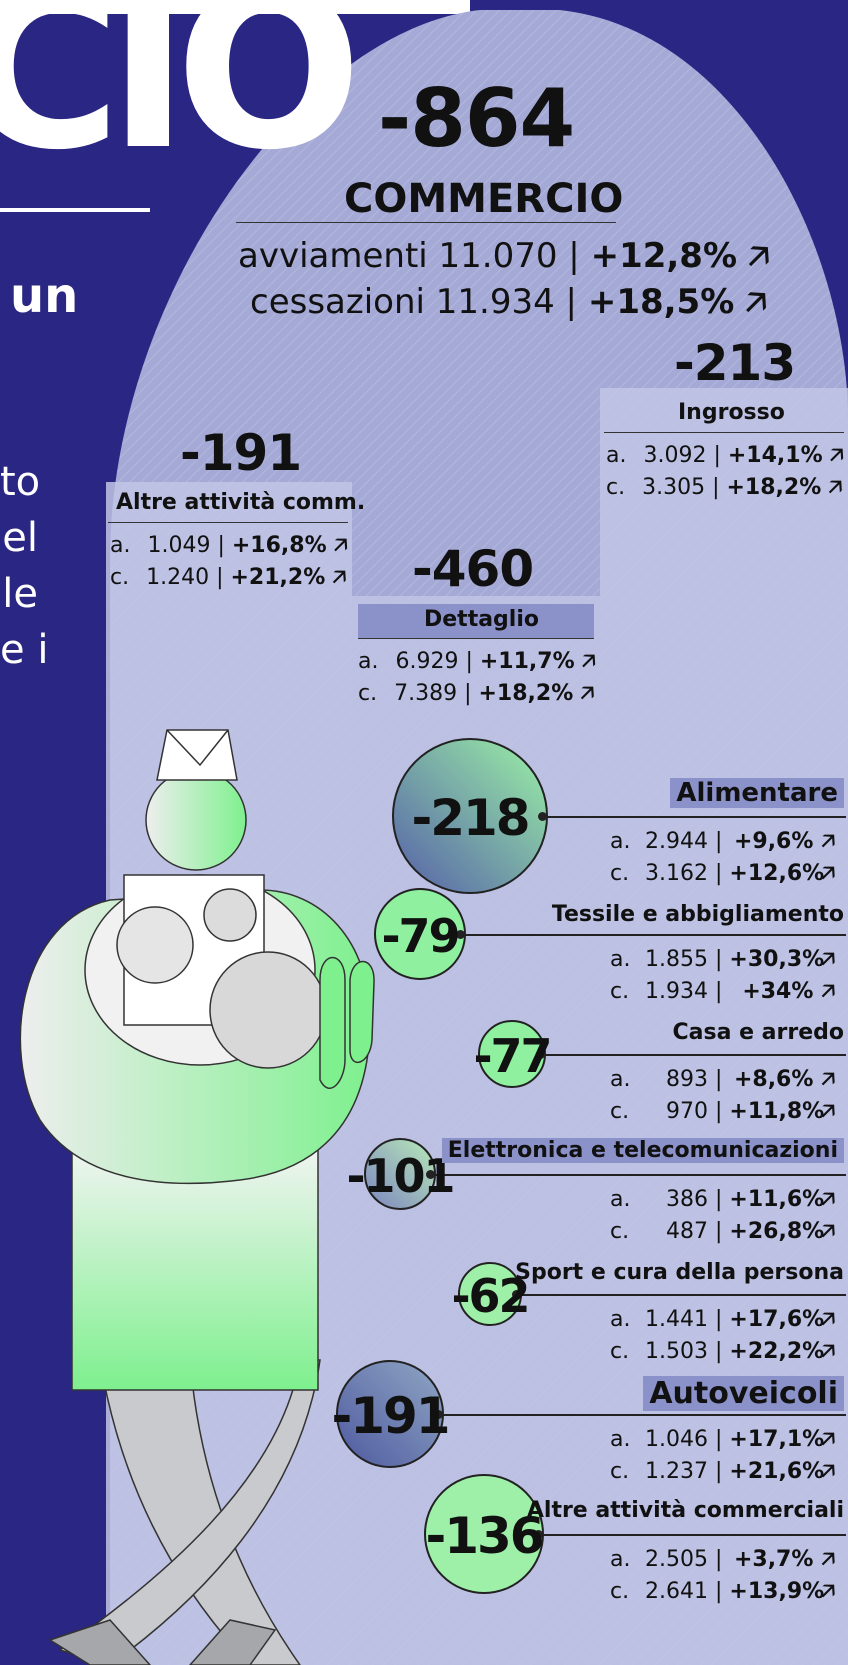 The height and width of the screenshot is (1665, 848). Describe the element at coordinates (235, 7) in the screenshot. I see `top-band` at that location.